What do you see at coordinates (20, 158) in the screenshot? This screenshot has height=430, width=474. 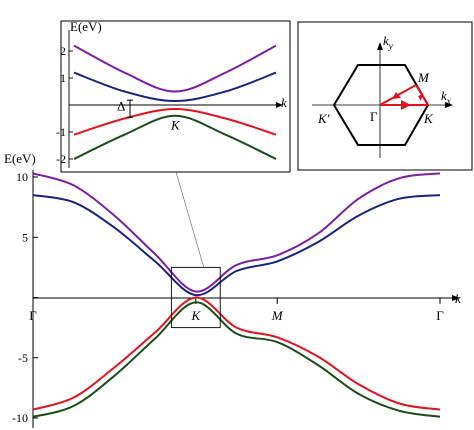 I see `main-ylabel: E(eV)` at bounding box center [20, 158].